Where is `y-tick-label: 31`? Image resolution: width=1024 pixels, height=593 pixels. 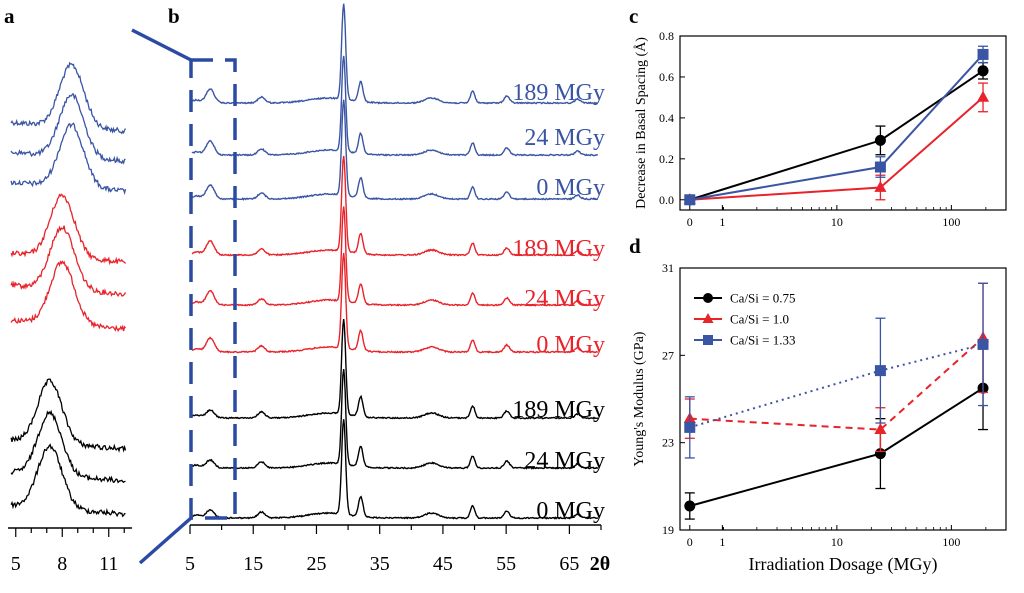
y-tick-label: 31 is located at coordinates (668, 268).